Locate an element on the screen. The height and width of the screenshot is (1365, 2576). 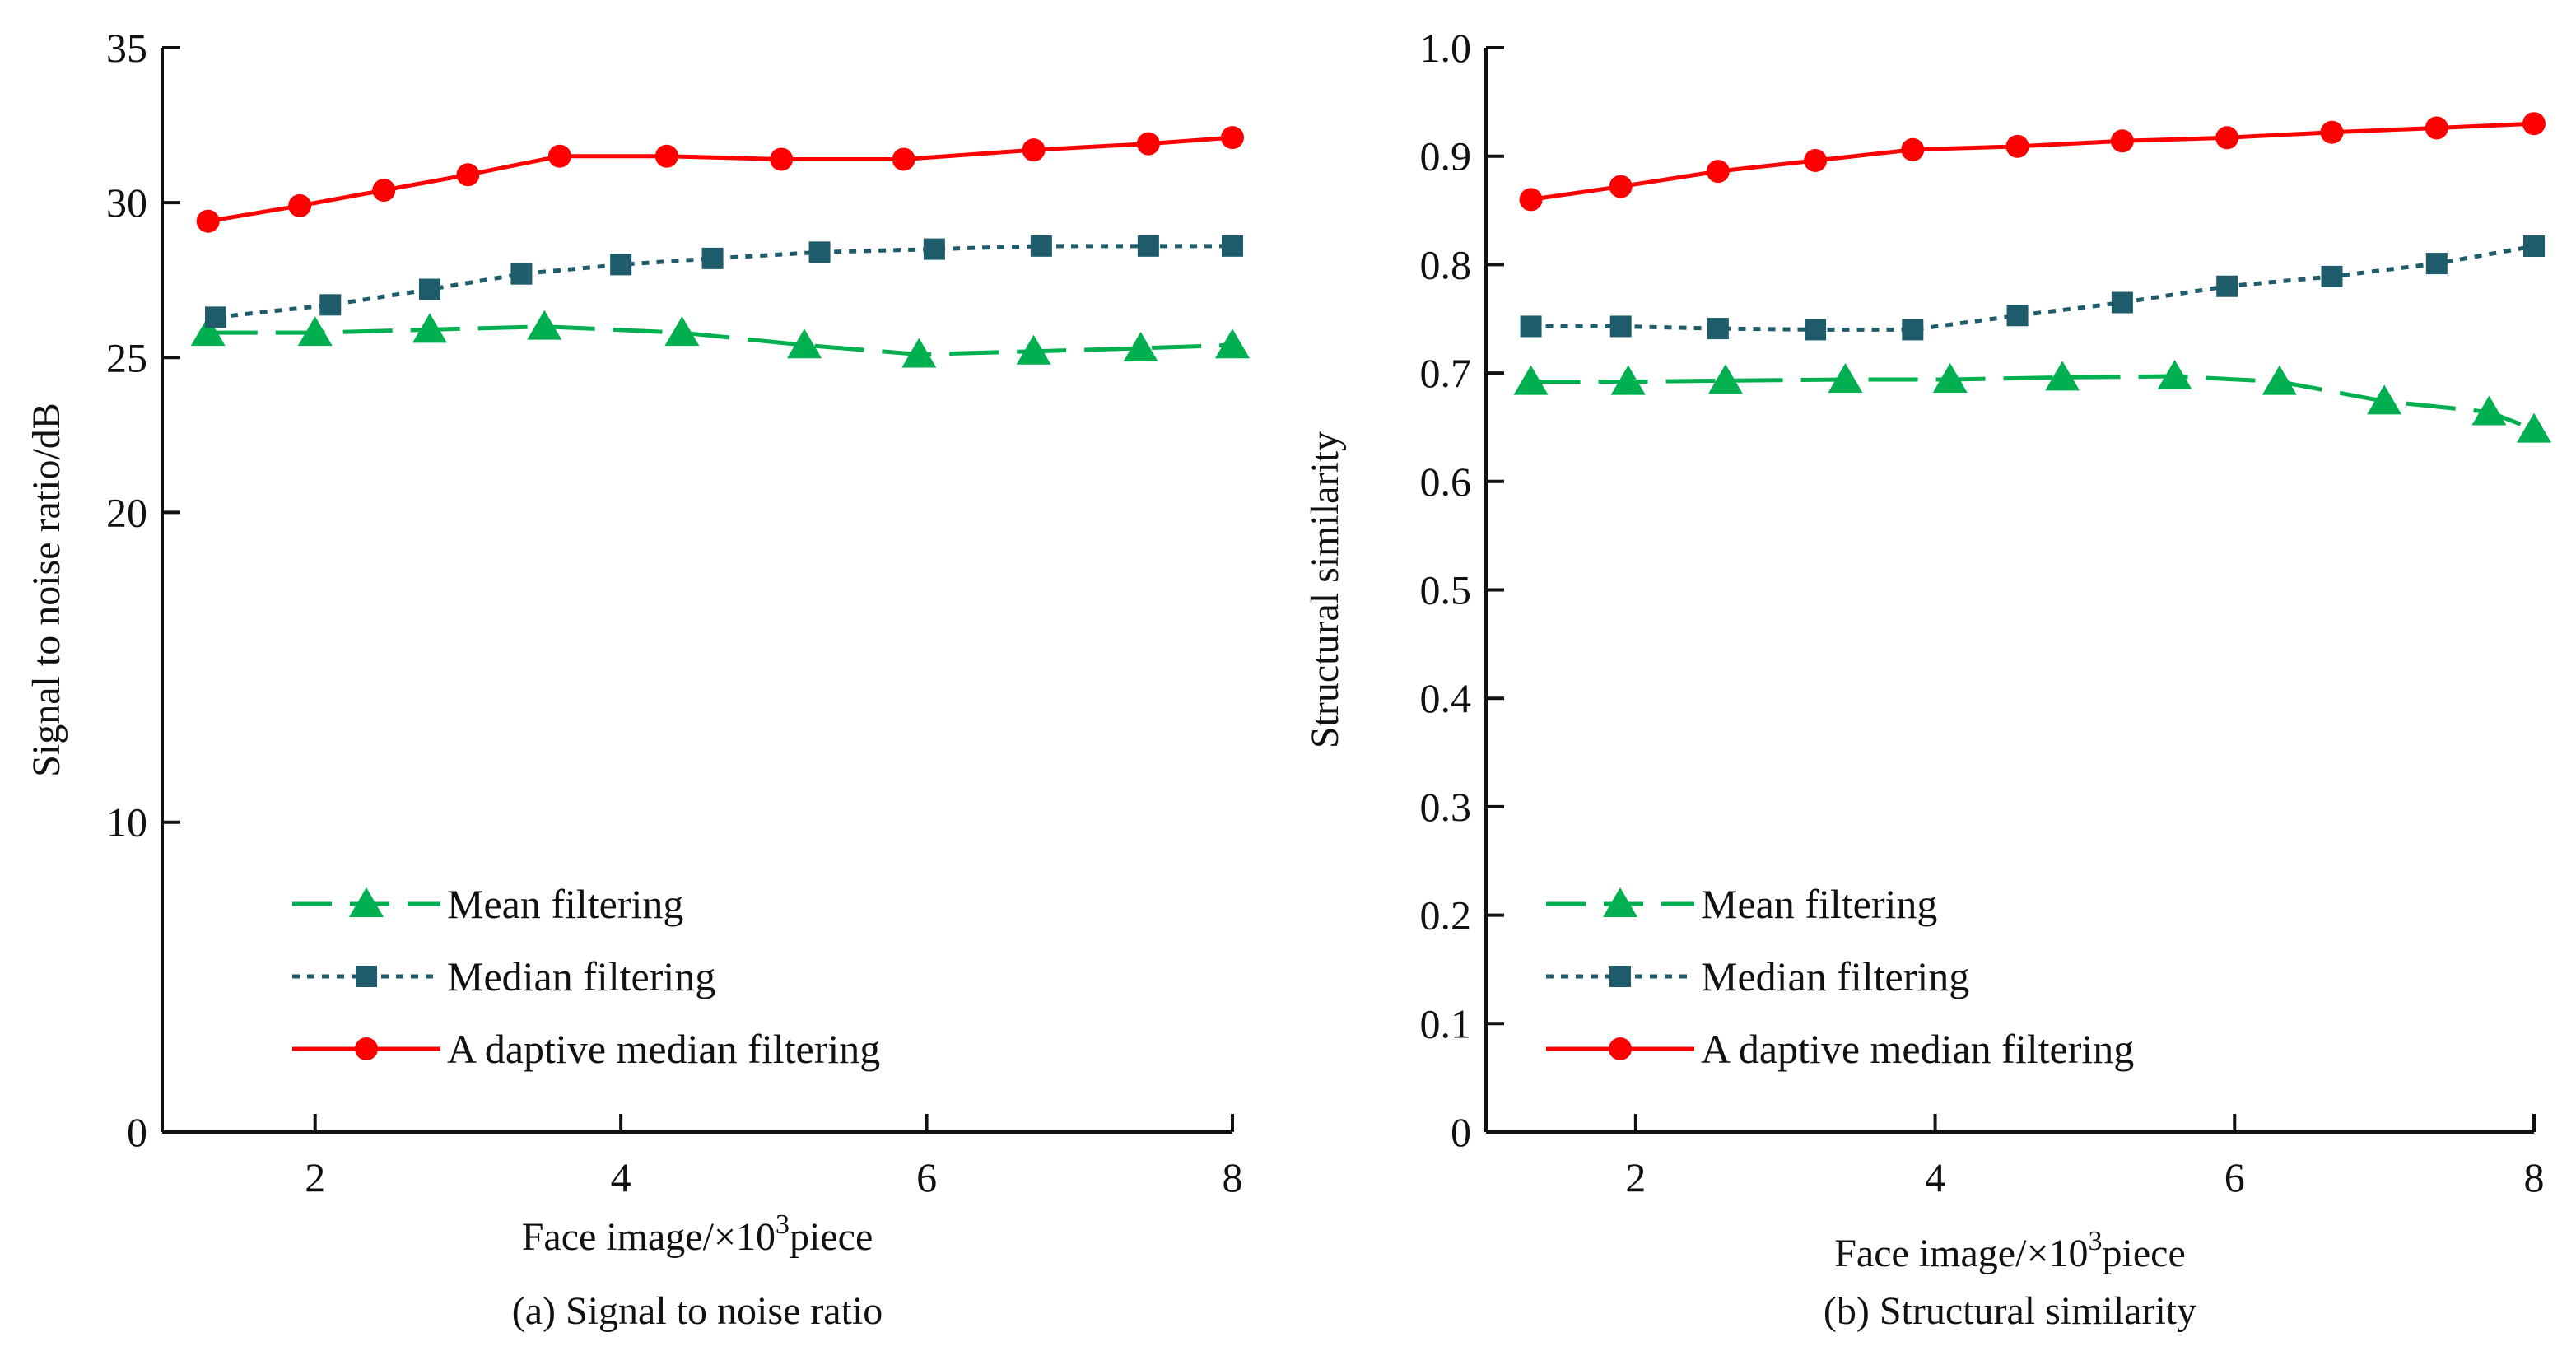
y-axis-title: Signal to noise ratio/dB is located at coordinates (46, 590).